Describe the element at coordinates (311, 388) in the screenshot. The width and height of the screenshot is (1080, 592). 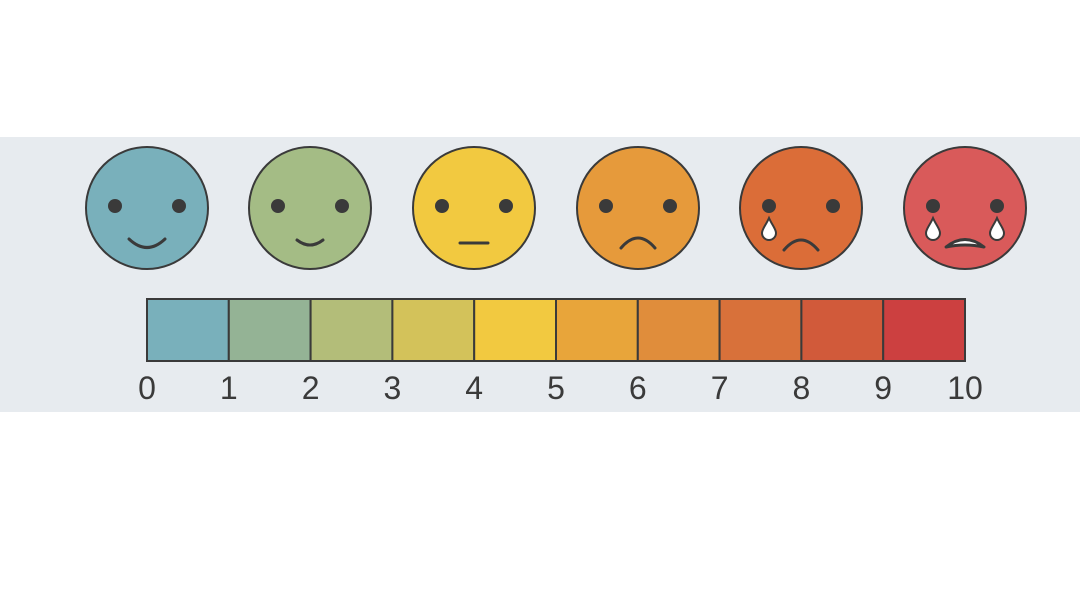
I see `tick-label-2: 2` at that location.